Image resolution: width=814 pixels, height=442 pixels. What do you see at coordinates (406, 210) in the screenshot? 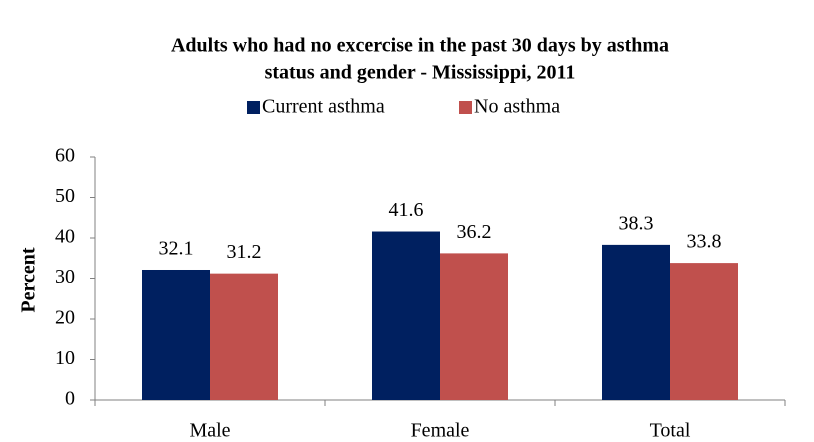
I see `value-label: 41.6` at bounding box center [406, 210].